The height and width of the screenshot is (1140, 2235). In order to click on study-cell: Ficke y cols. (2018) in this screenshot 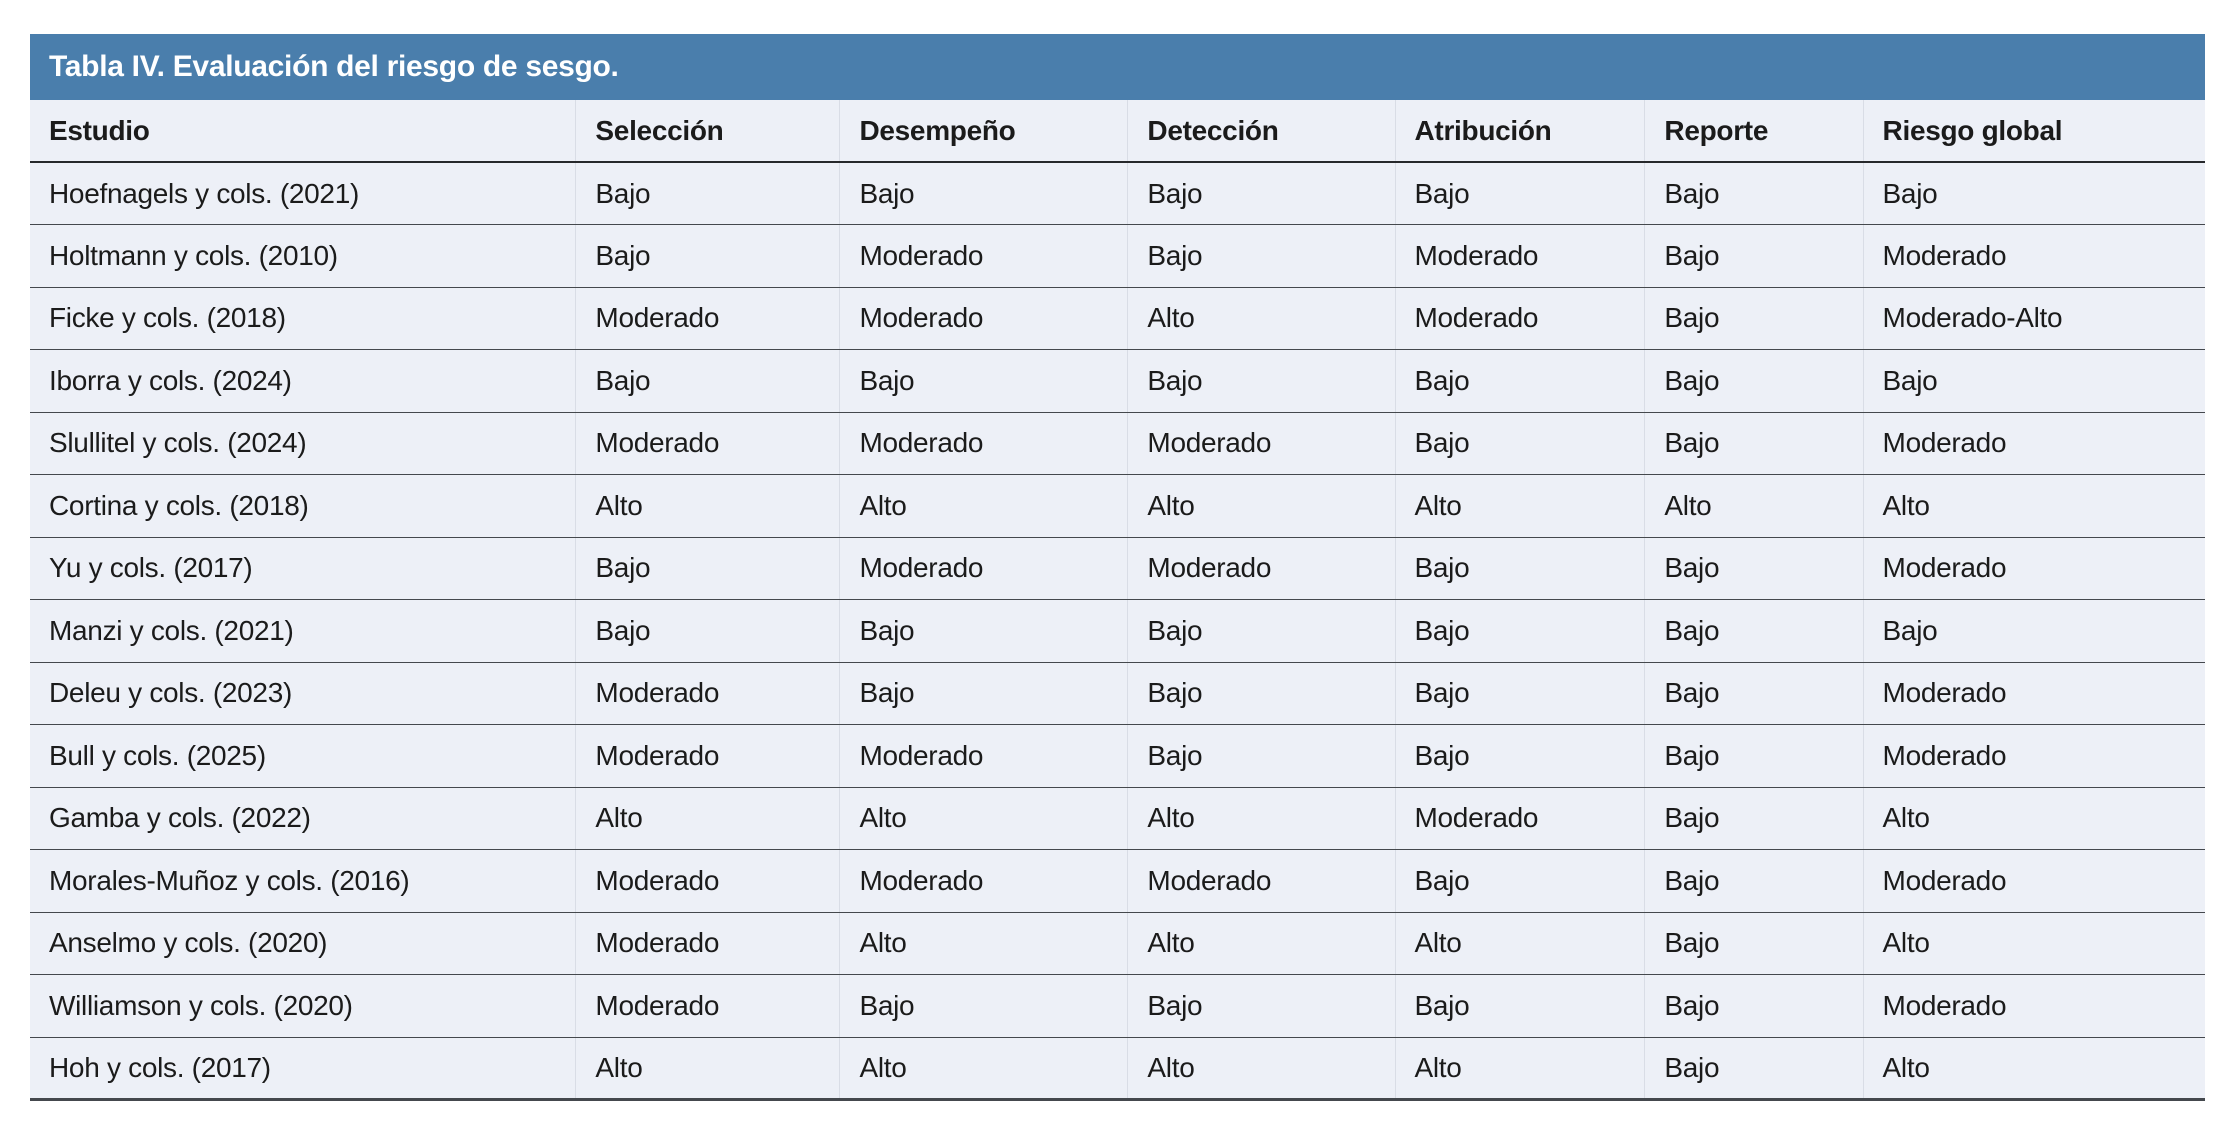, I will do `click(303, 318)`.